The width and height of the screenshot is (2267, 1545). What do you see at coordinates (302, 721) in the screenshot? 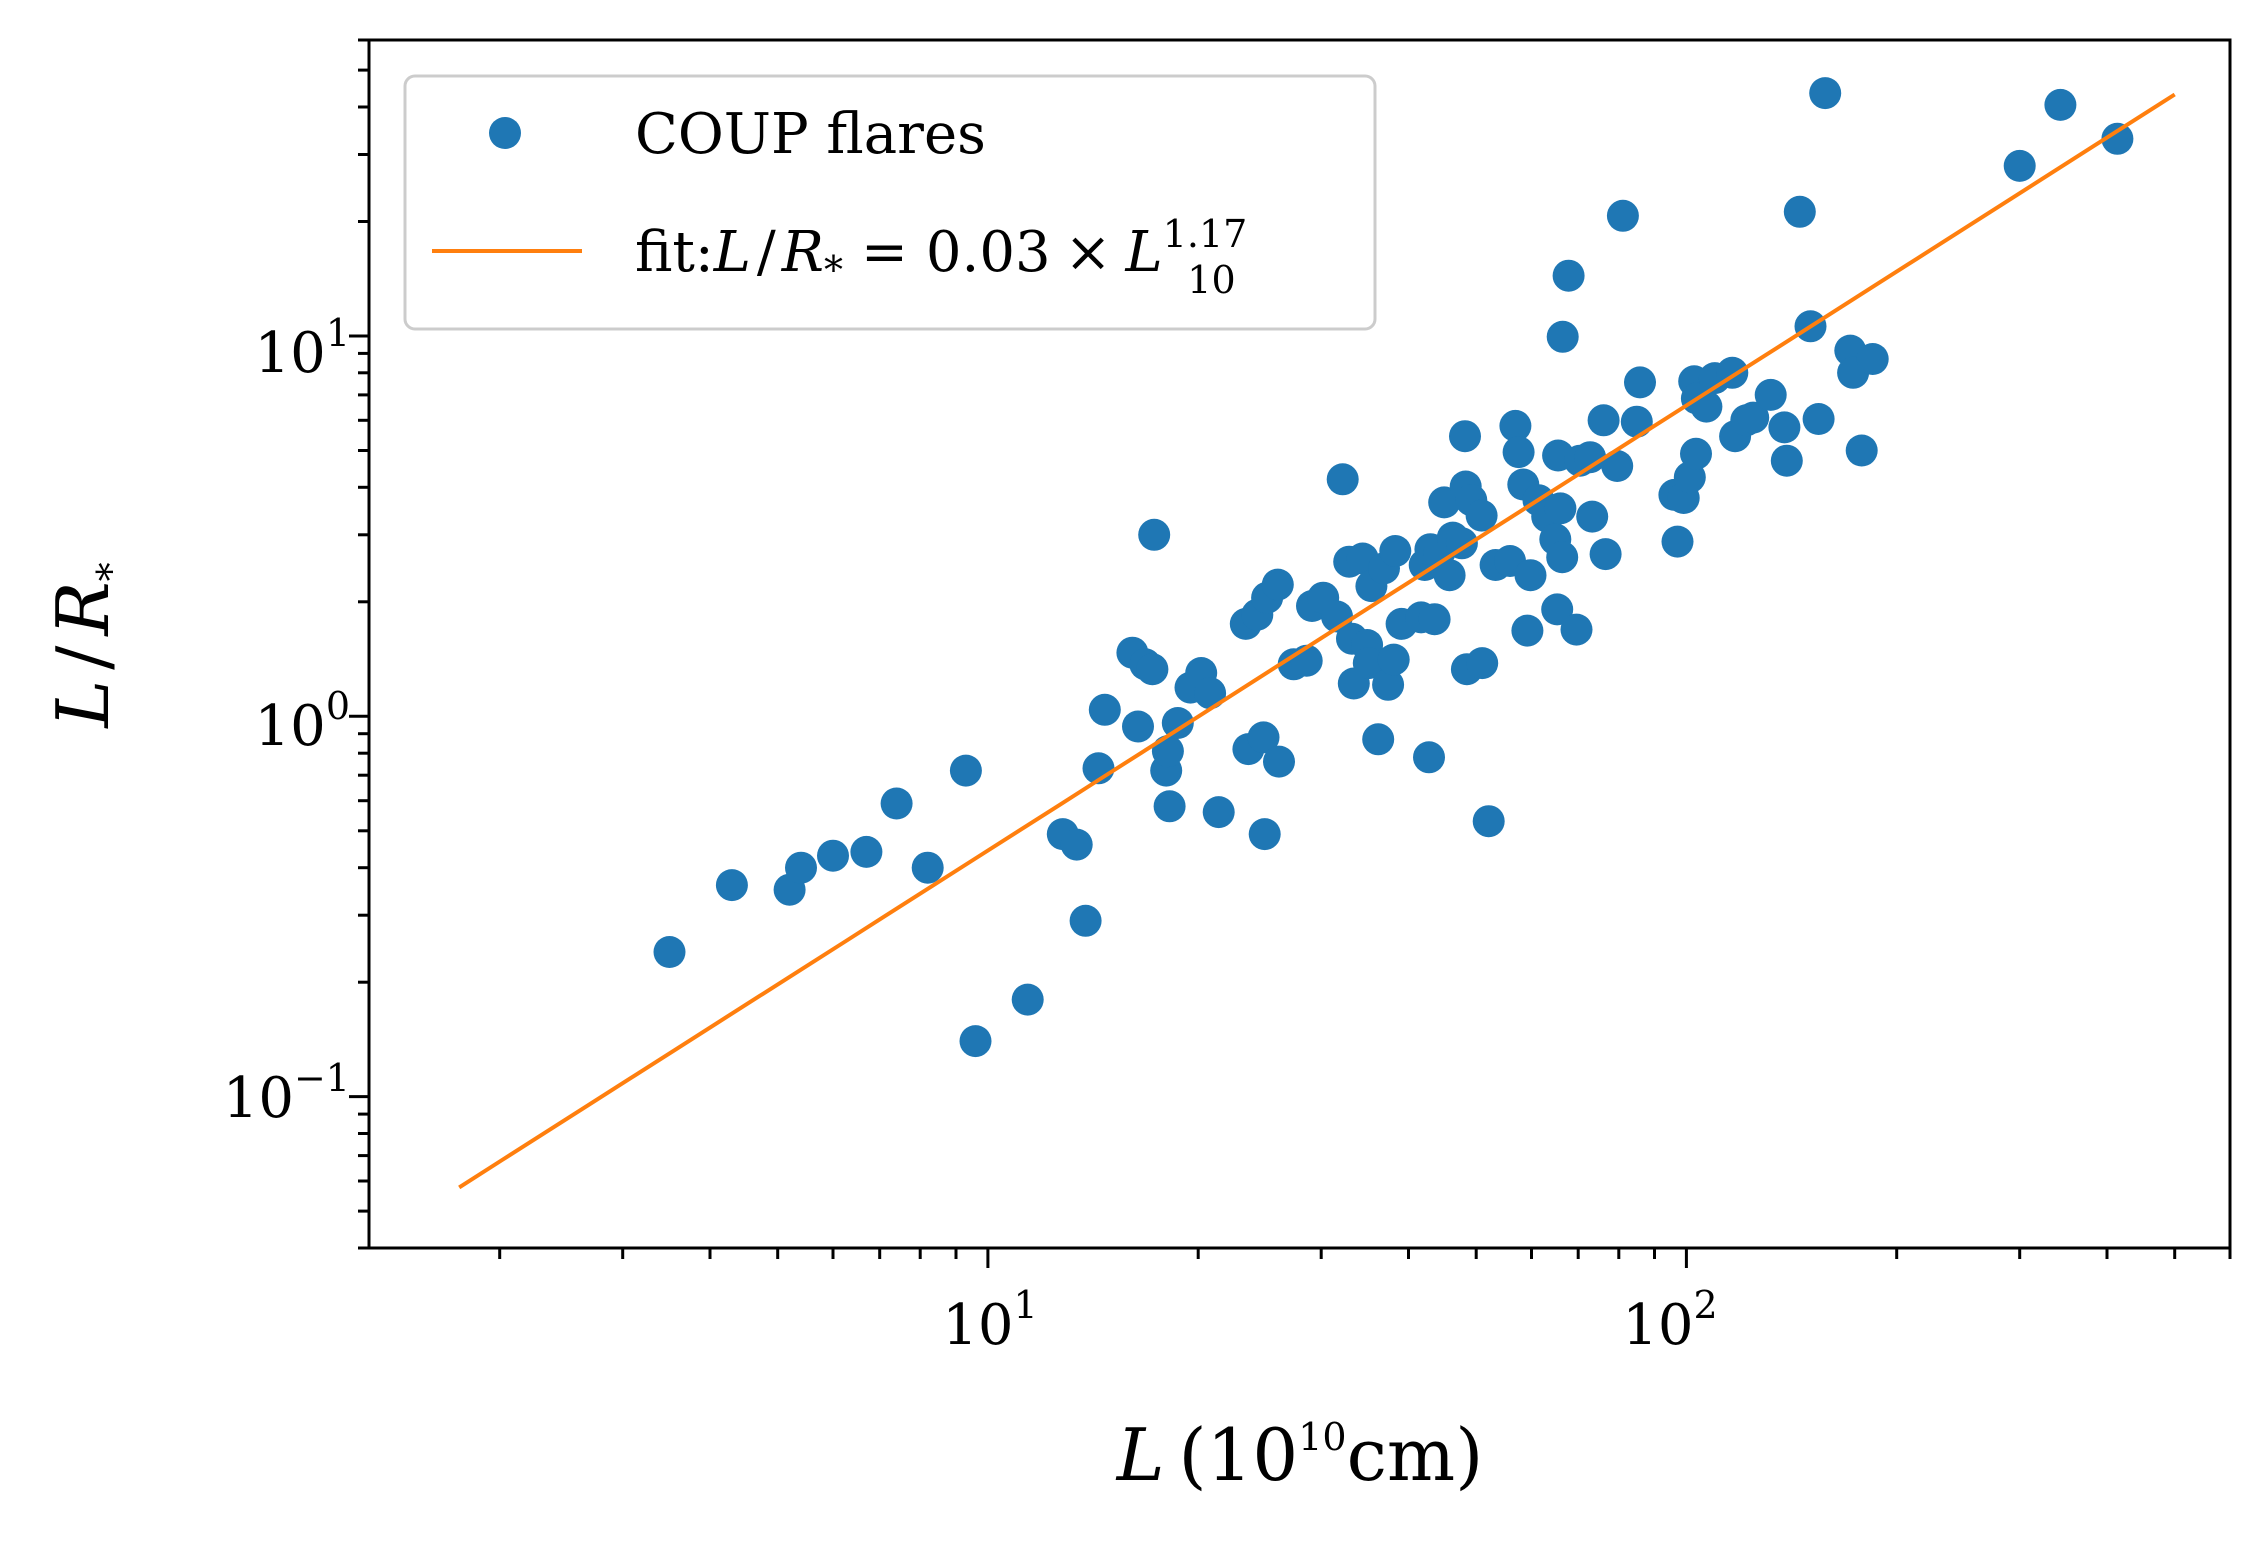
I see `y-tick-label-1: 10⁰` at bounding box center [302, 721].